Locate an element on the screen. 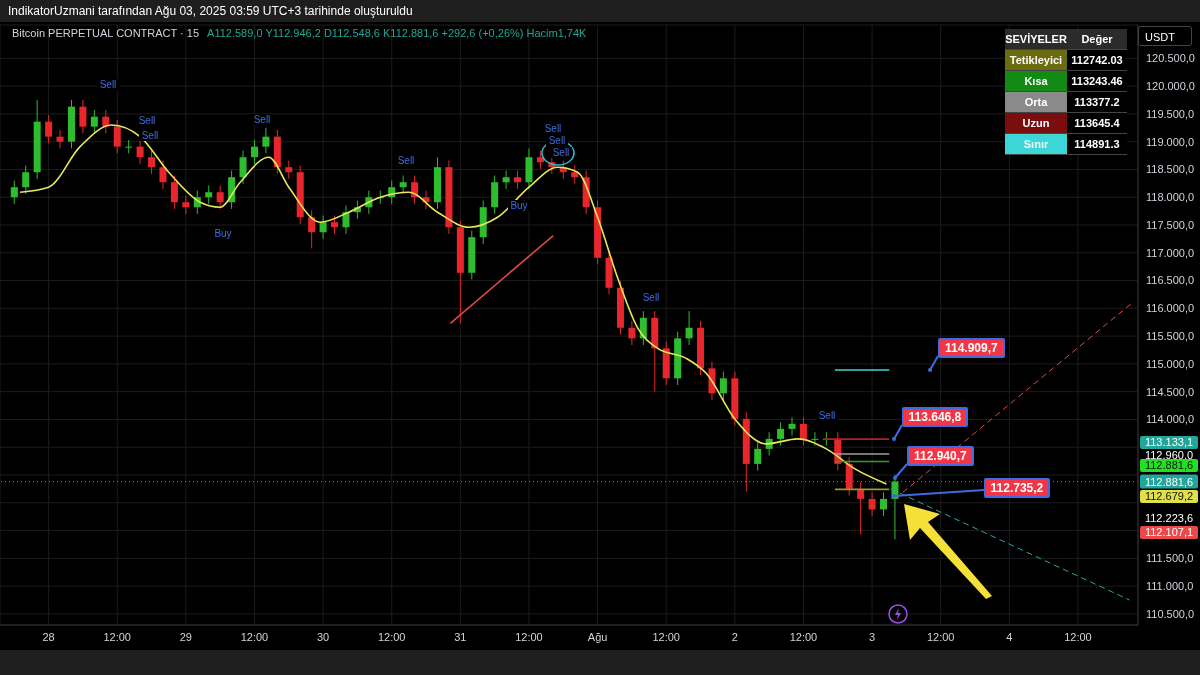  annotation: 112.735,2 is located at coordinates (1017, 487).